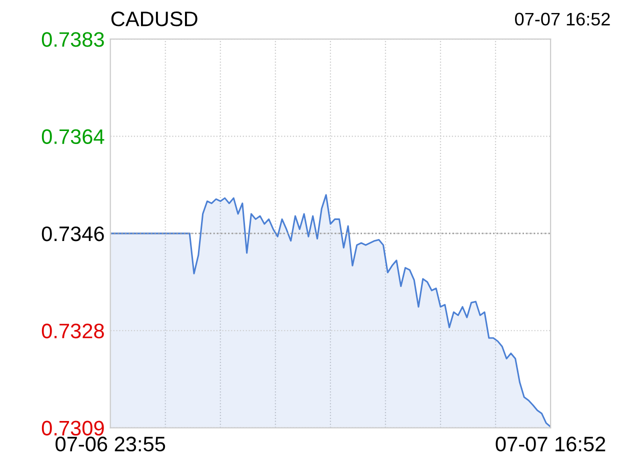  I want to click on text: 07-07 16:52, so click(562, 19).